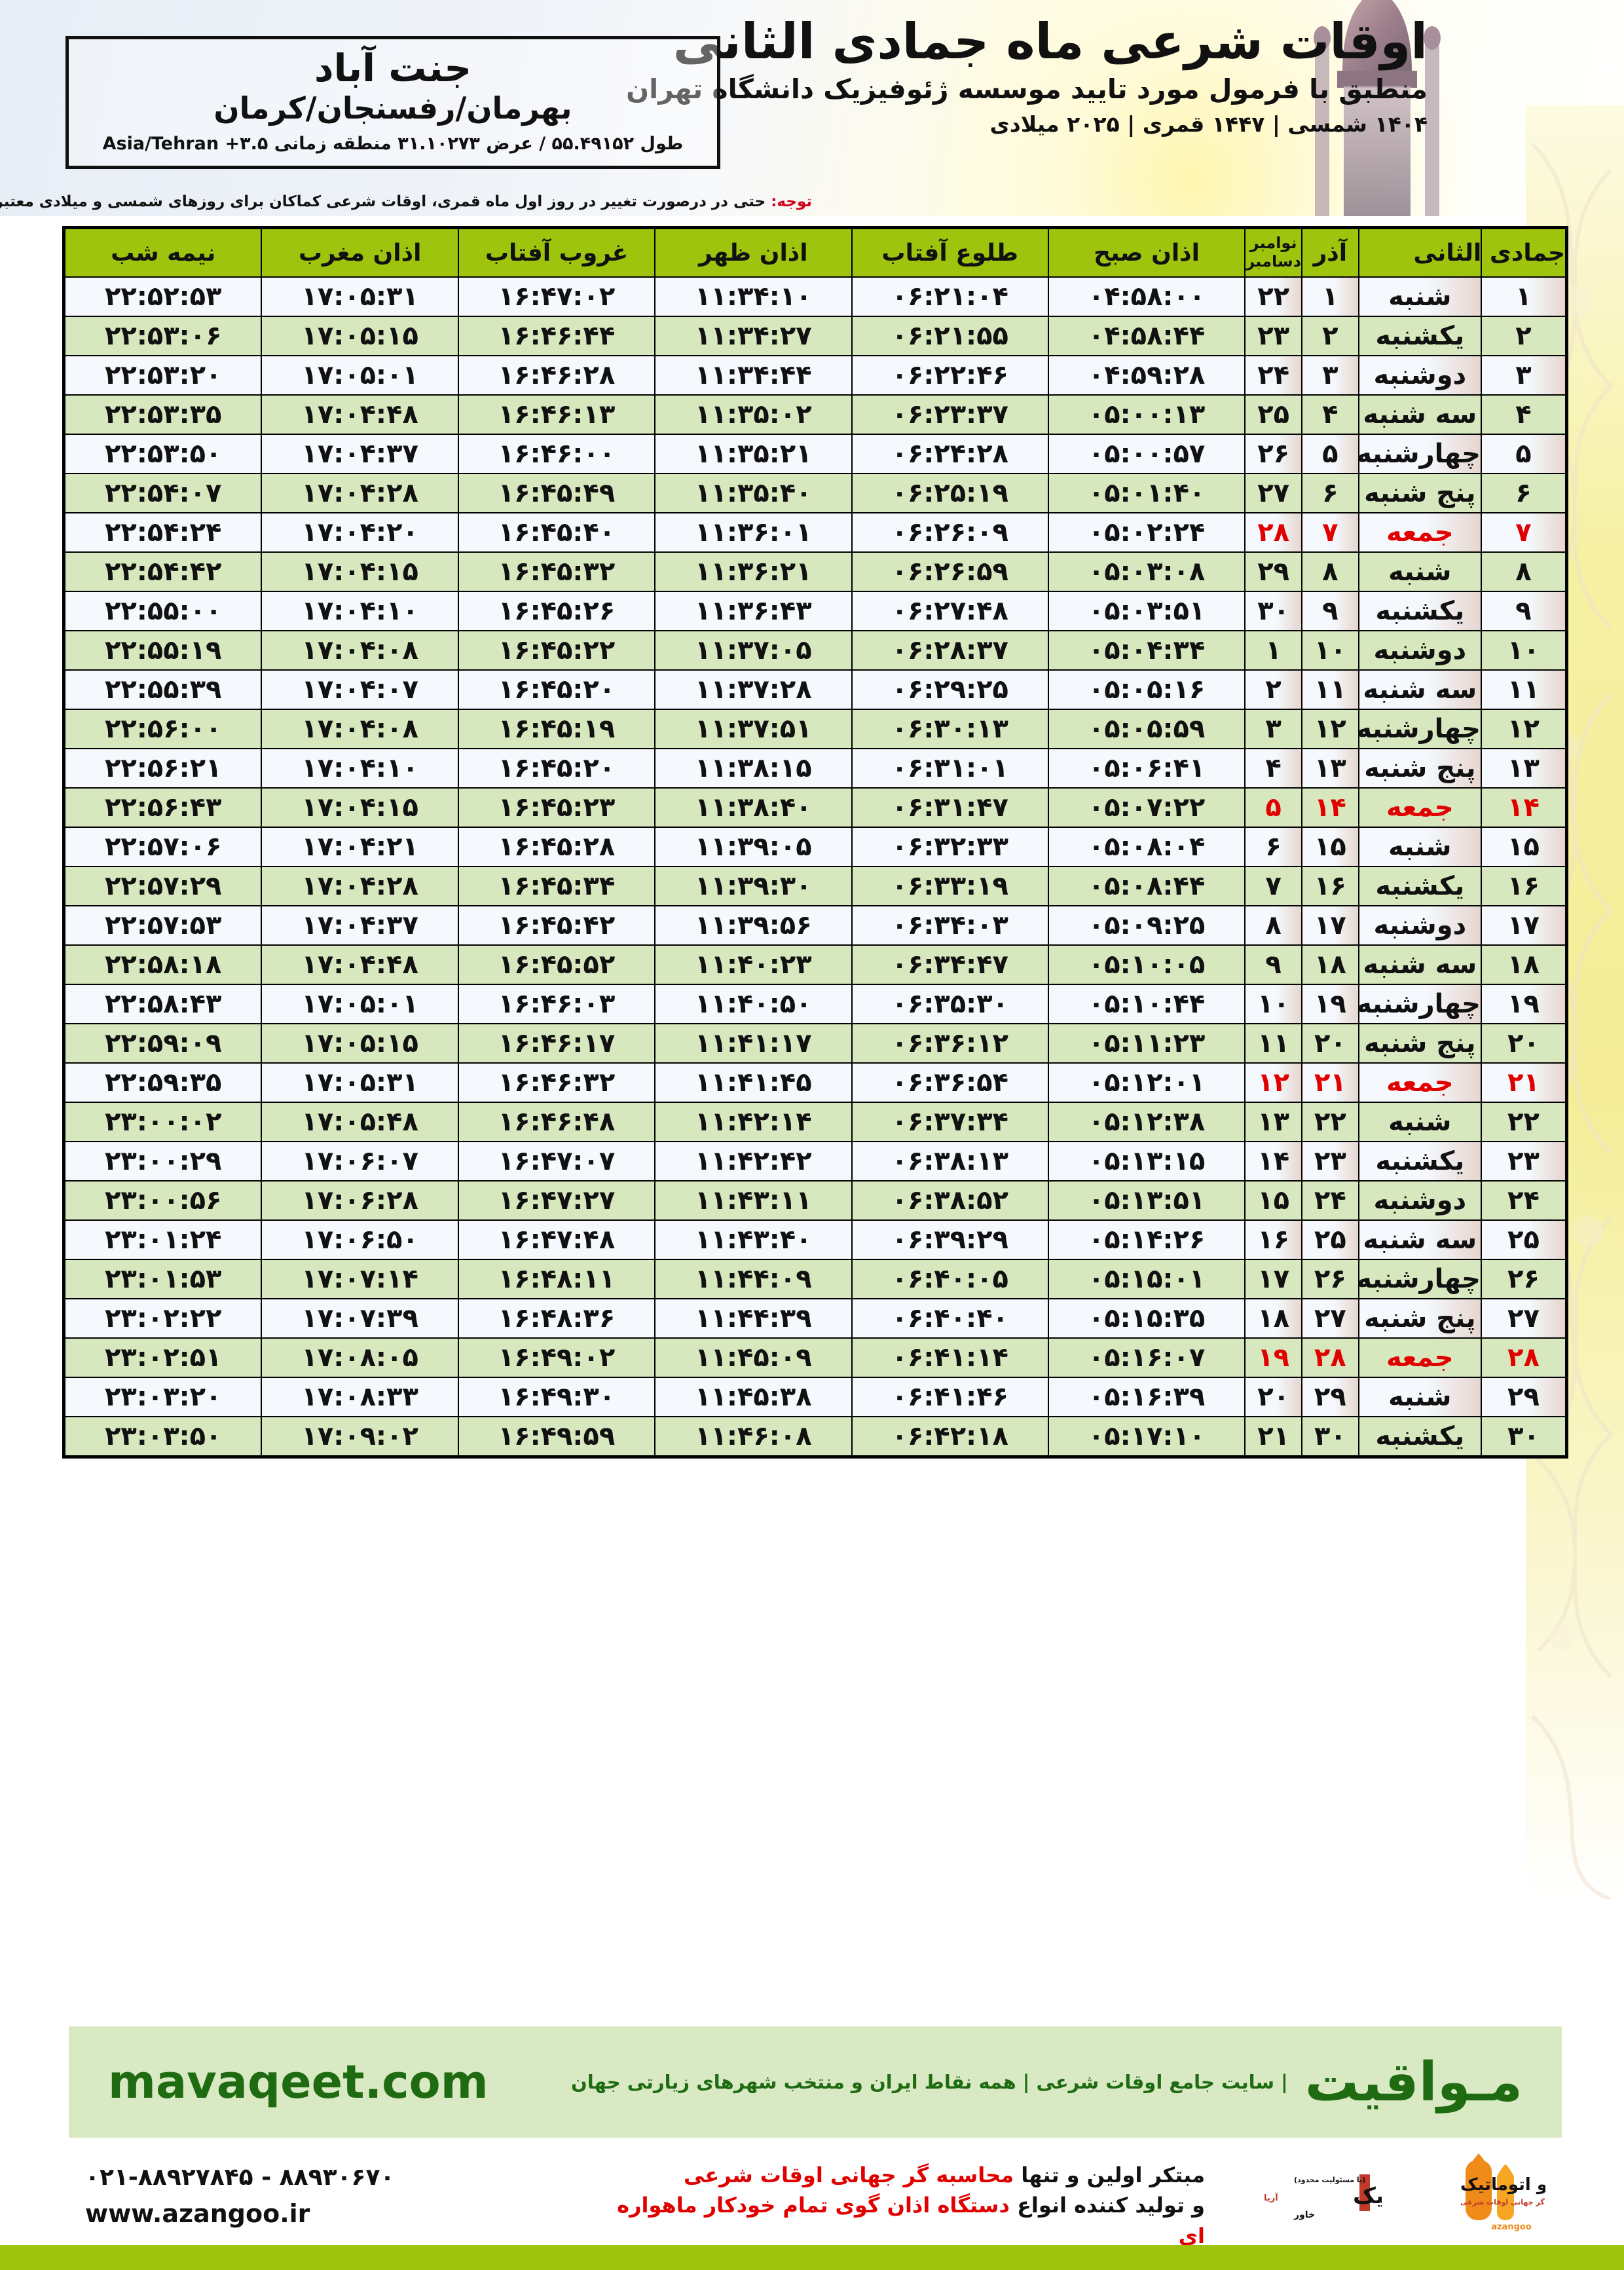  I want to click on cell-sunset: ۱۶:۴۵:۳۲, so click(556, 571).